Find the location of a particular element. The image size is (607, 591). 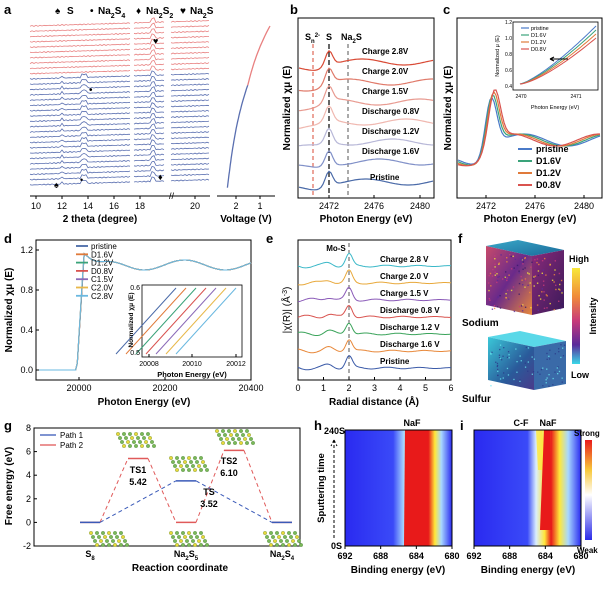

x-tick-label: 680 is located at coordinates (580, 556).